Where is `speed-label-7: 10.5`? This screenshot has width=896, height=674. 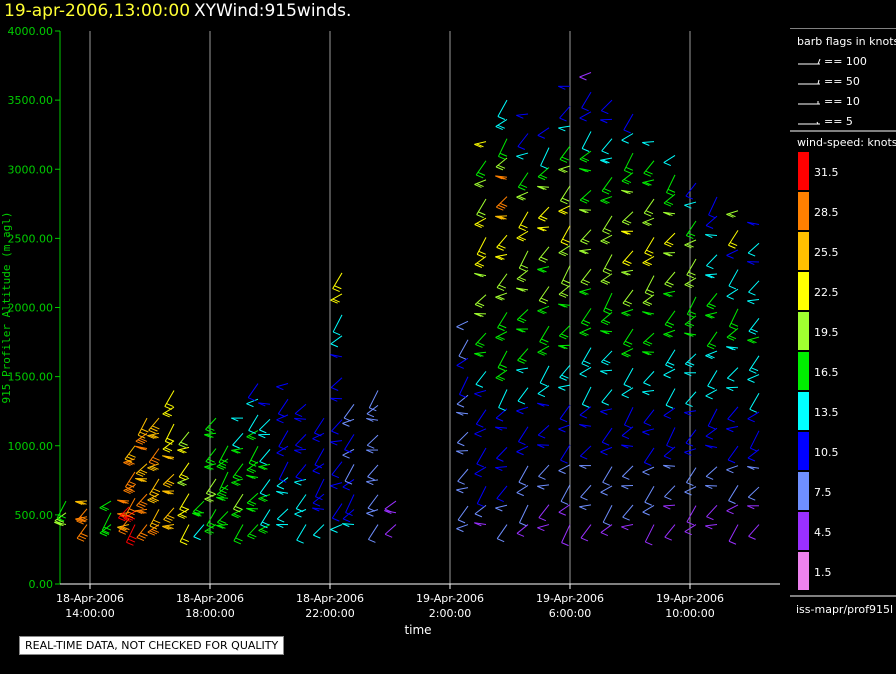 speed-label-7: 10.5 is located at coordinates (826, 452).